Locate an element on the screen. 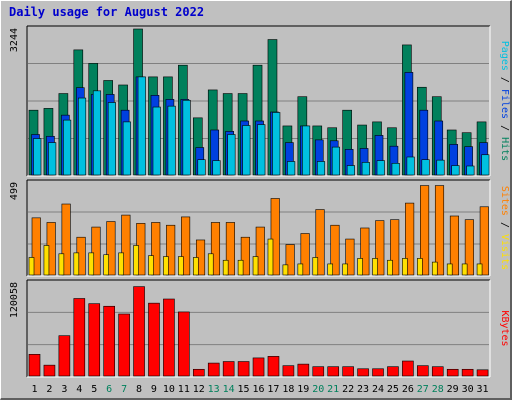 The width and height of the screenshot is (512, 400). day-label: 5 is located at coordinates (94, 389).